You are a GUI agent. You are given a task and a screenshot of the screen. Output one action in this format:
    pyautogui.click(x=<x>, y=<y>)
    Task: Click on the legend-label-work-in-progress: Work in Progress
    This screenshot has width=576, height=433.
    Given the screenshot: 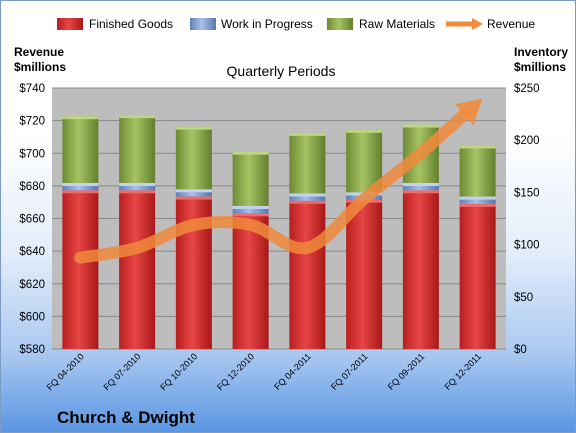 What is the action you would take?
    pyautogui.click(x=267, y=24)
    